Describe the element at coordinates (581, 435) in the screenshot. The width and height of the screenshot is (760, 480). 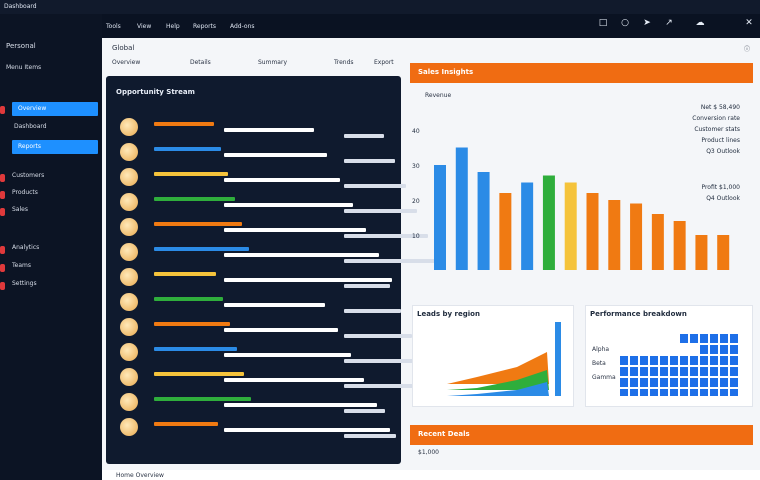
I see `recent-deals-header: Recent Deals` at that location.